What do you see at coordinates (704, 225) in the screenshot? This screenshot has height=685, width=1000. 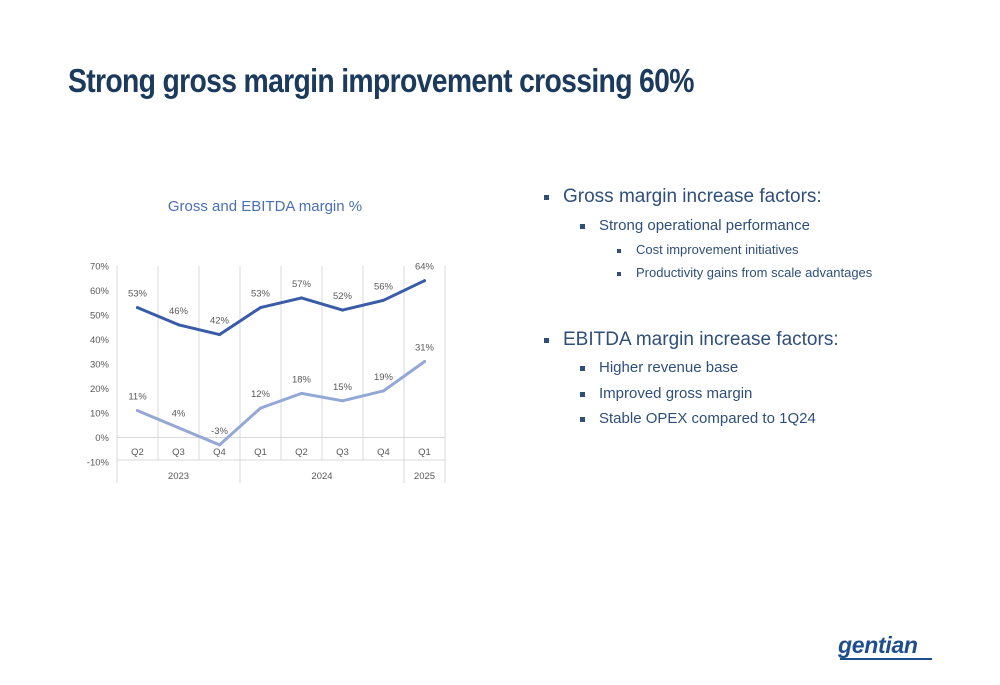 I see `bullet-gross-sub-text: Strong operational performance` at bounding box center [704, 225].